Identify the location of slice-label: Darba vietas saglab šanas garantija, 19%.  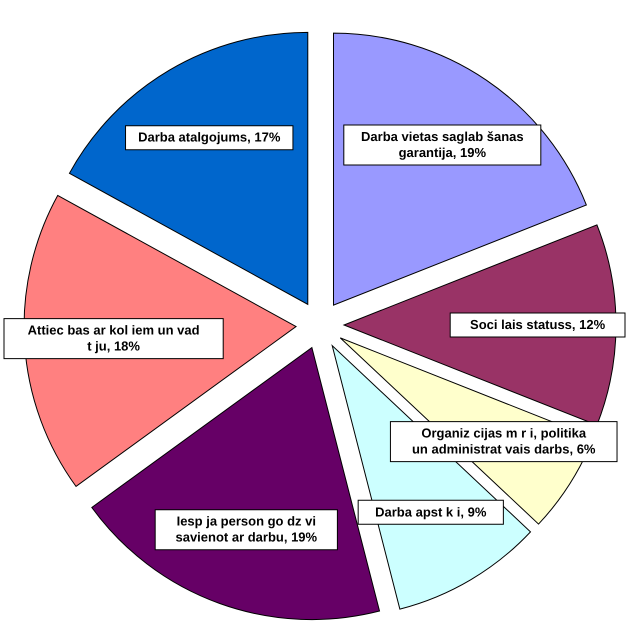
(442, 144).